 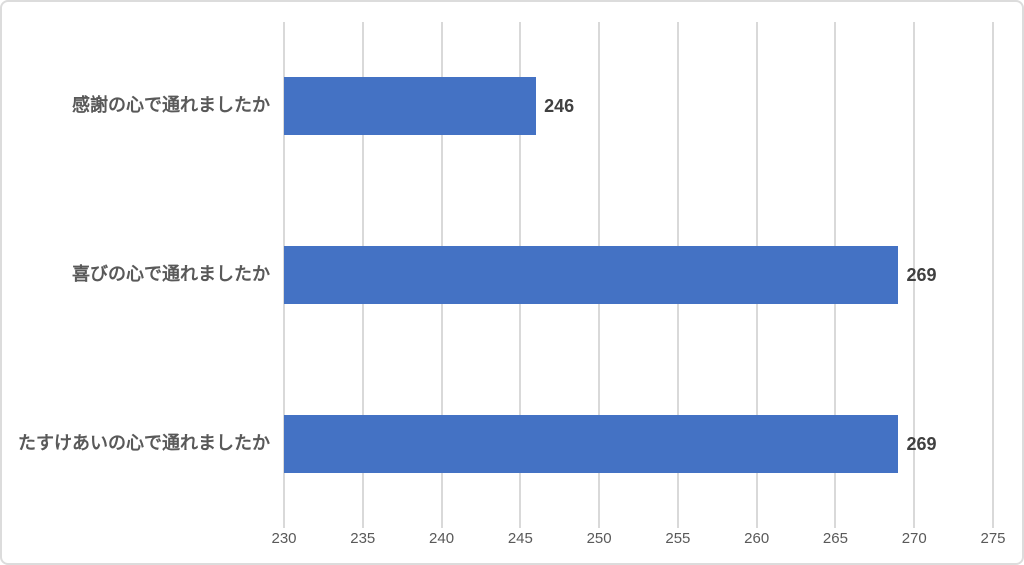 I want to click on x-tick-label: 255, so click(x=678, y=538).